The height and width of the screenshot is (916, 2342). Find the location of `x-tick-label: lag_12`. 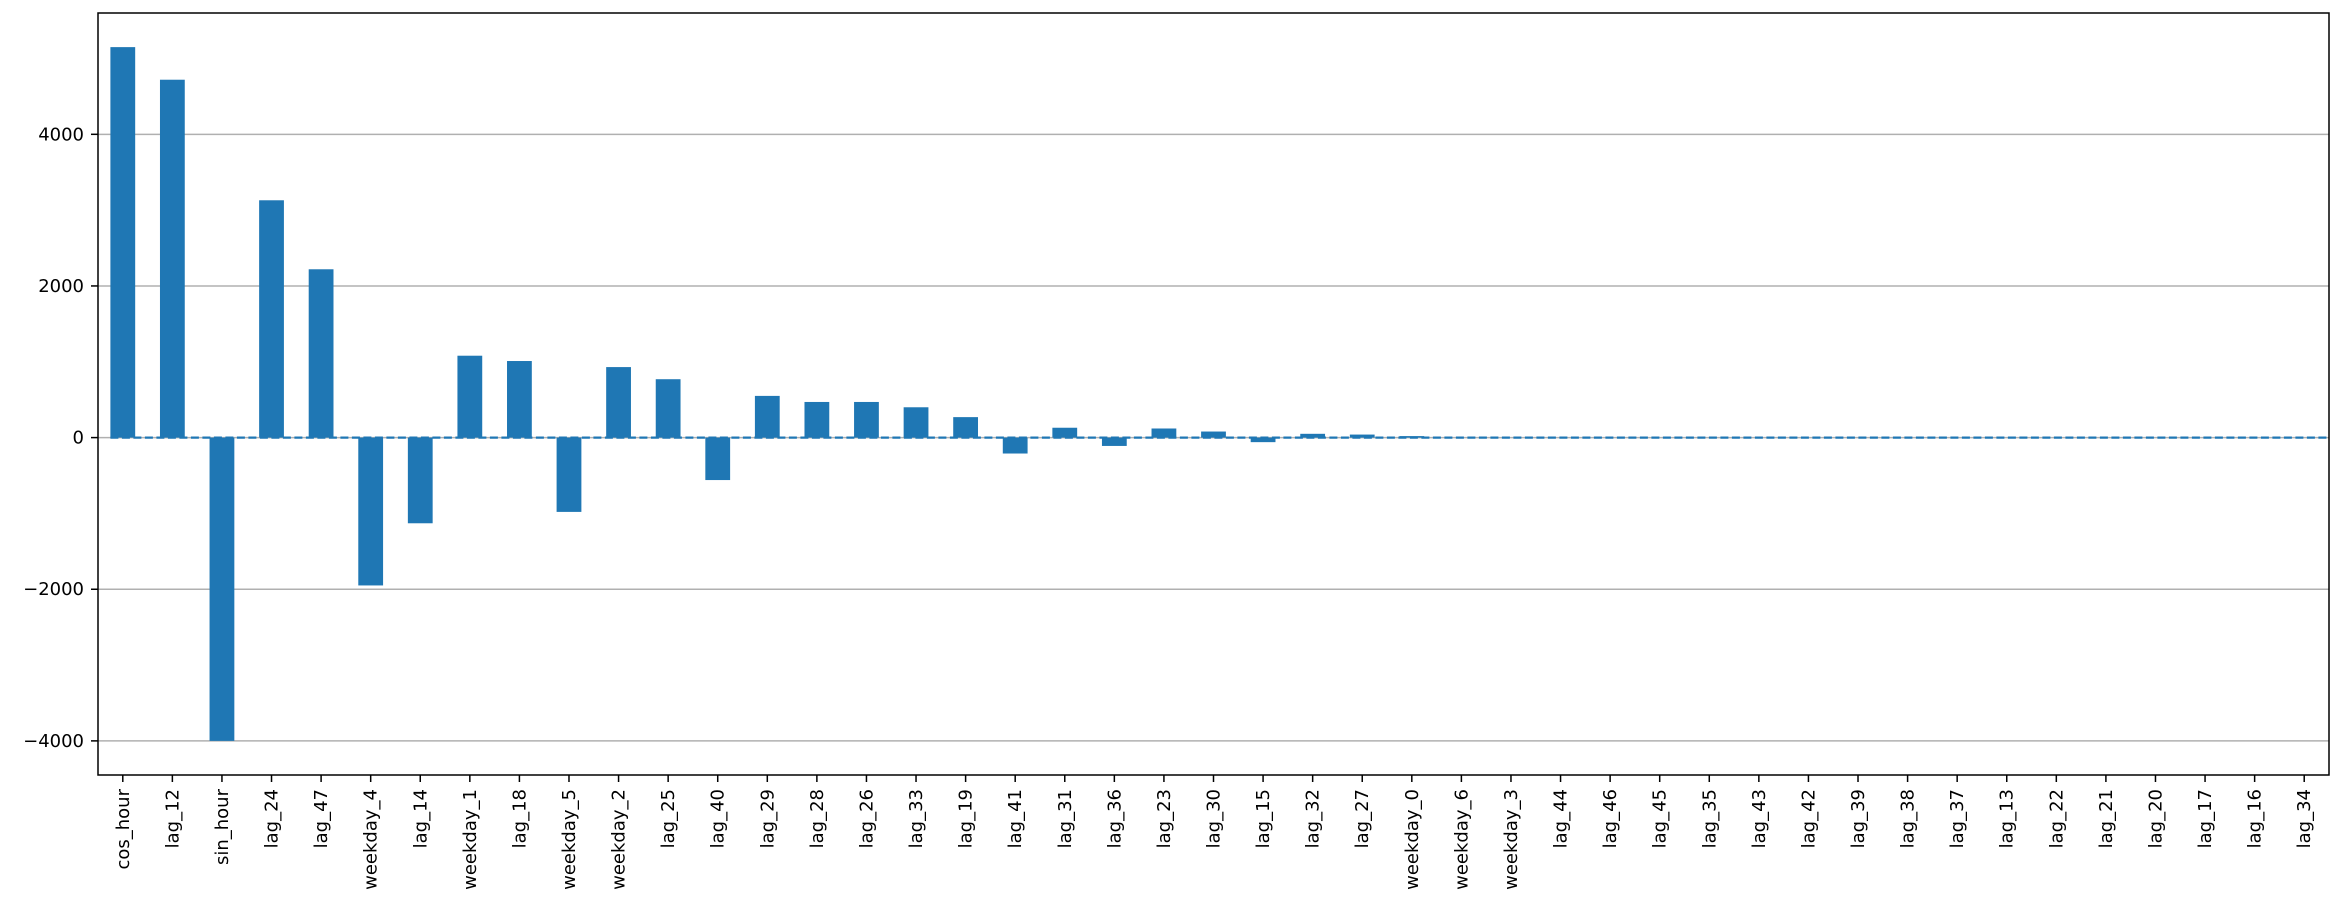

x-tick-label: lag_12 is located at coordinates (172, 818).